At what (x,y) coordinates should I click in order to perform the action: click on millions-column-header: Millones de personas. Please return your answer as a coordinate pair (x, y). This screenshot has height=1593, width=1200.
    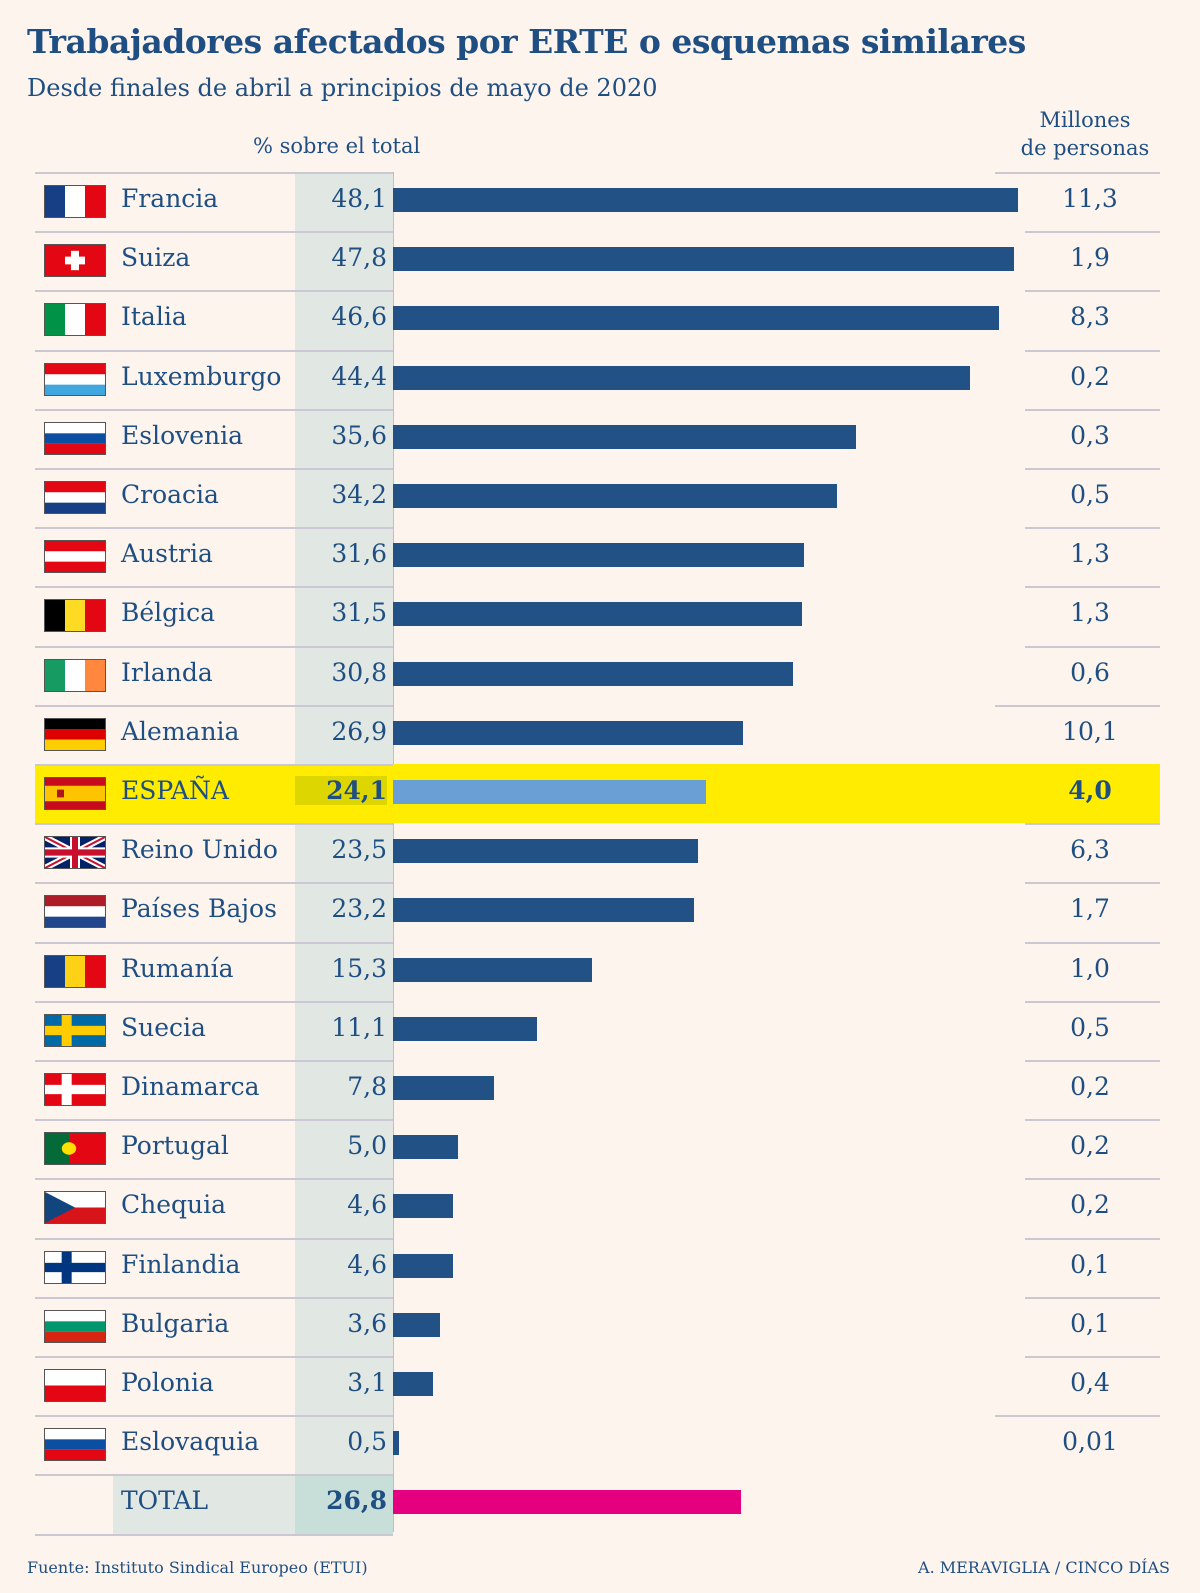
    Looking at the image, I should click on (1085, 134).